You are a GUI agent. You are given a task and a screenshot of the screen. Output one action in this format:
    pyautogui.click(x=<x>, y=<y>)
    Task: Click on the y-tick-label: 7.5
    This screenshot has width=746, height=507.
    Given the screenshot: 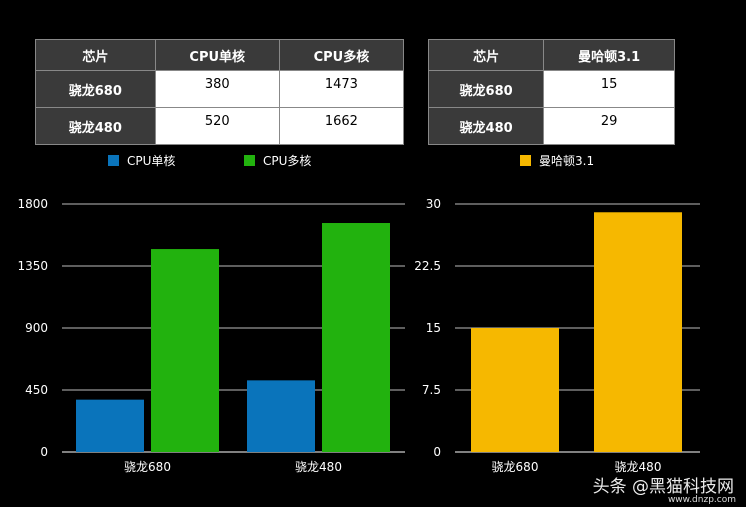 What is the action you would take?
    pyautogui.click(x=431, y=390)
    